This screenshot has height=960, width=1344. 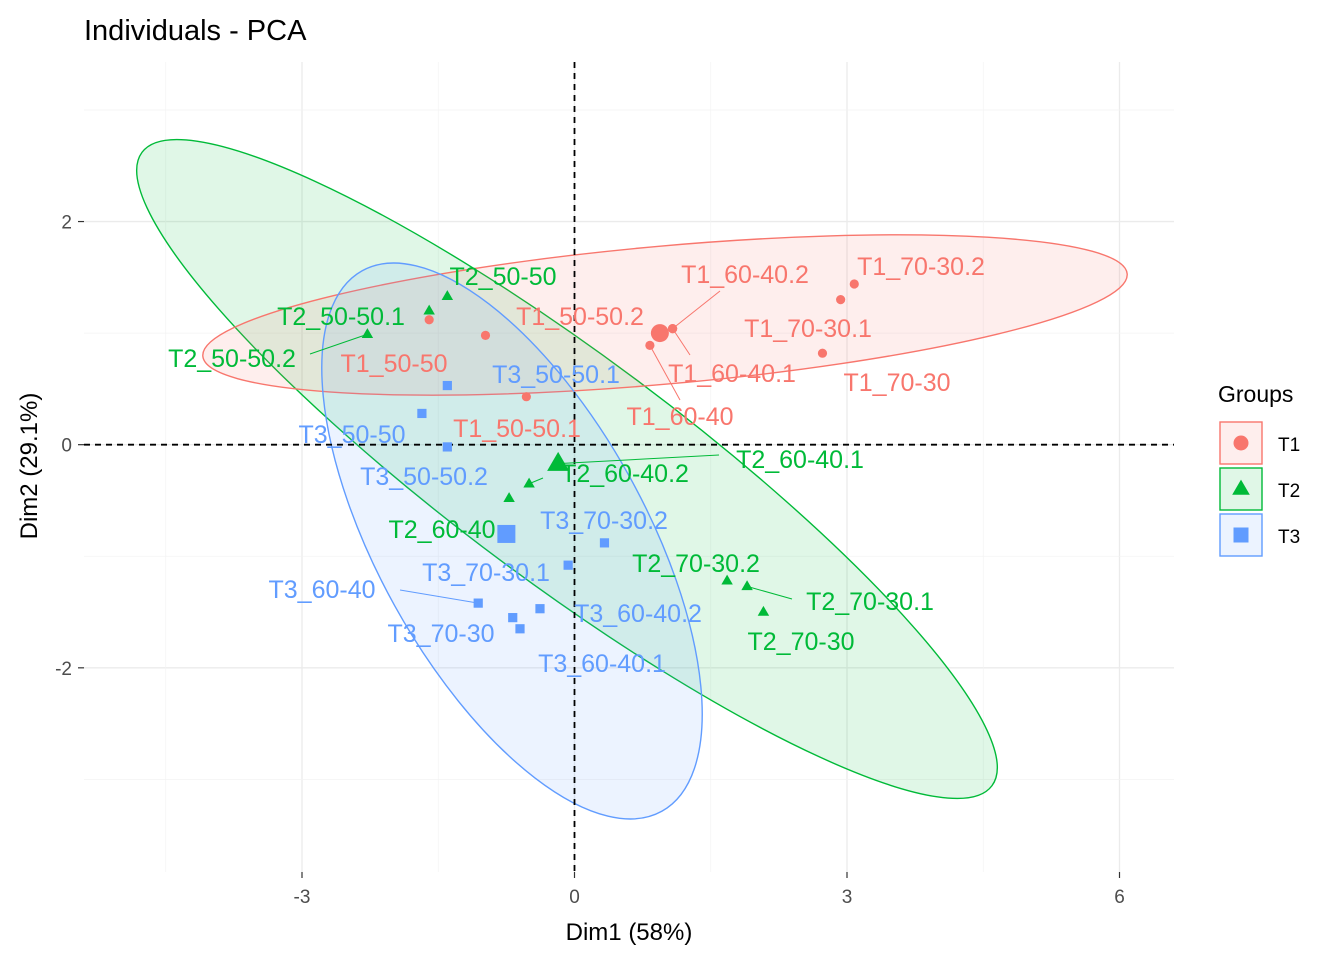 What do you see at coordinates (896, 383) in the screenshot?
I see `label-t1-70-30: T1_70-30` at bounding box center [896, 383].